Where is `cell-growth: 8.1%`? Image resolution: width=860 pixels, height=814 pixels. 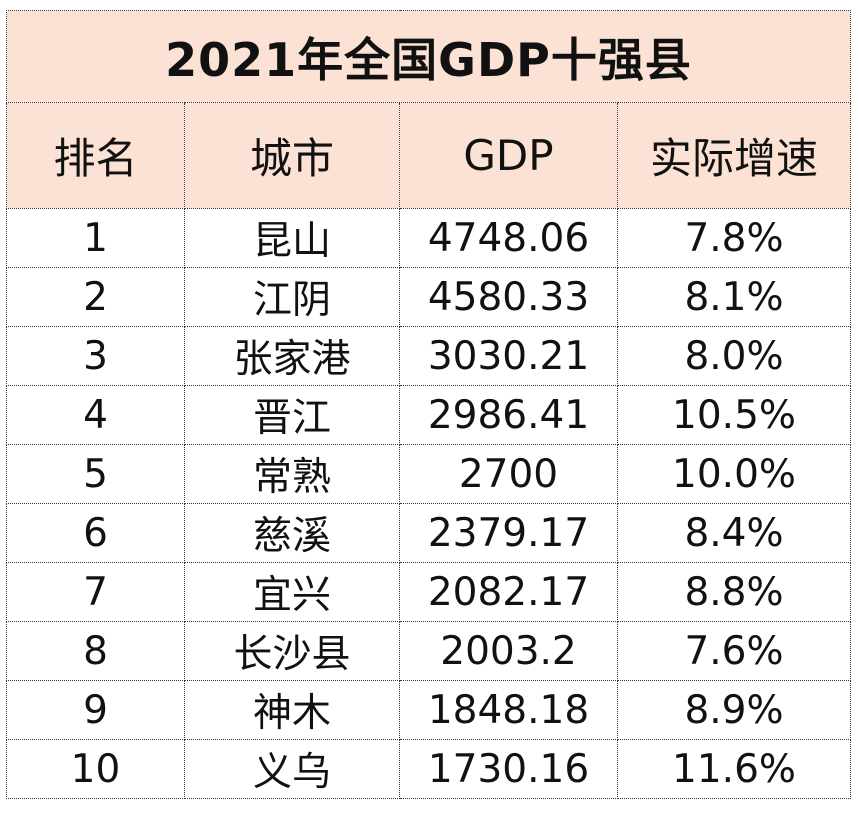 cell-growth: 8.1% is located at coordinates (734, 297).